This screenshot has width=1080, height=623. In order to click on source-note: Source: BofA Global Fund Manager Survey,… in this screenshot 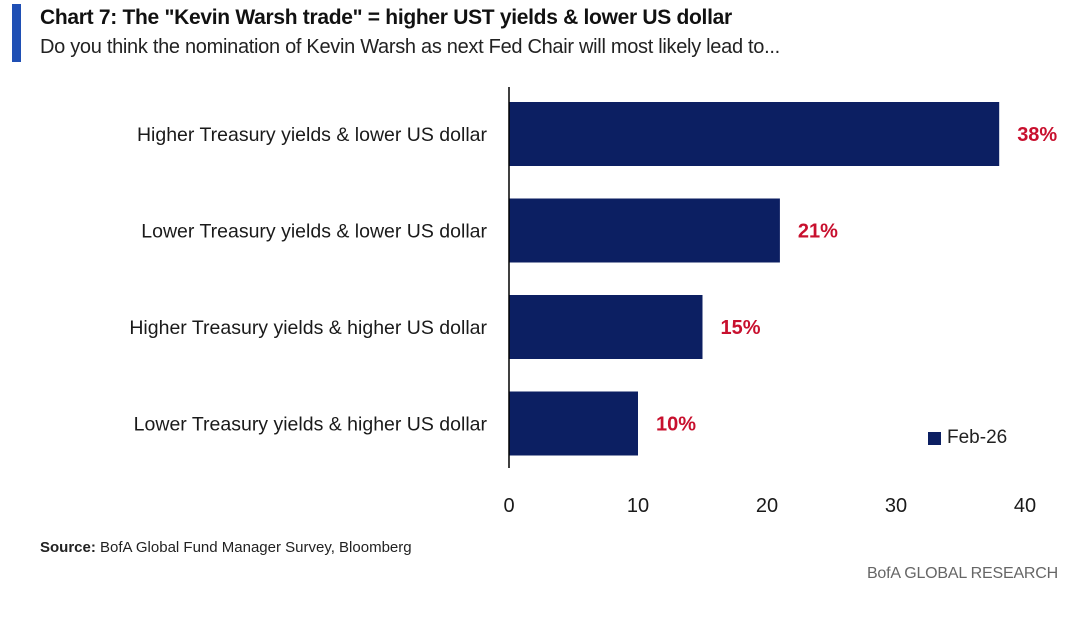, I will do `click(226, 547)`.